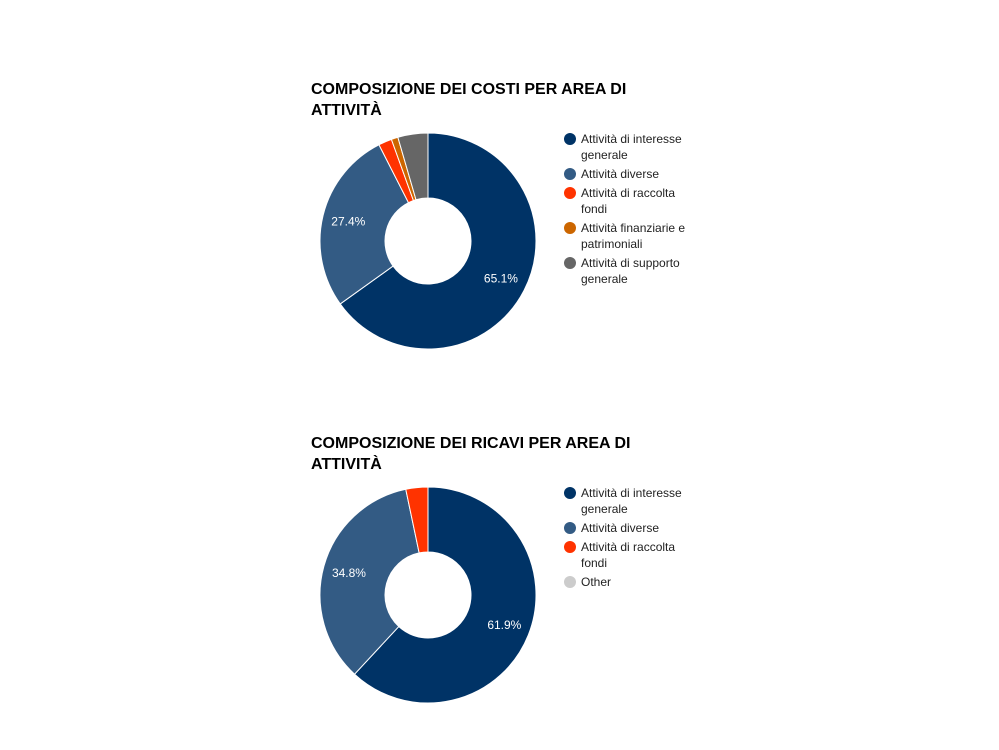 Image resolution: width=999 pixels, height=750 pixels. I want to click on legend-label: Attività finanziarie e patrimoniali, so click(633, 236).